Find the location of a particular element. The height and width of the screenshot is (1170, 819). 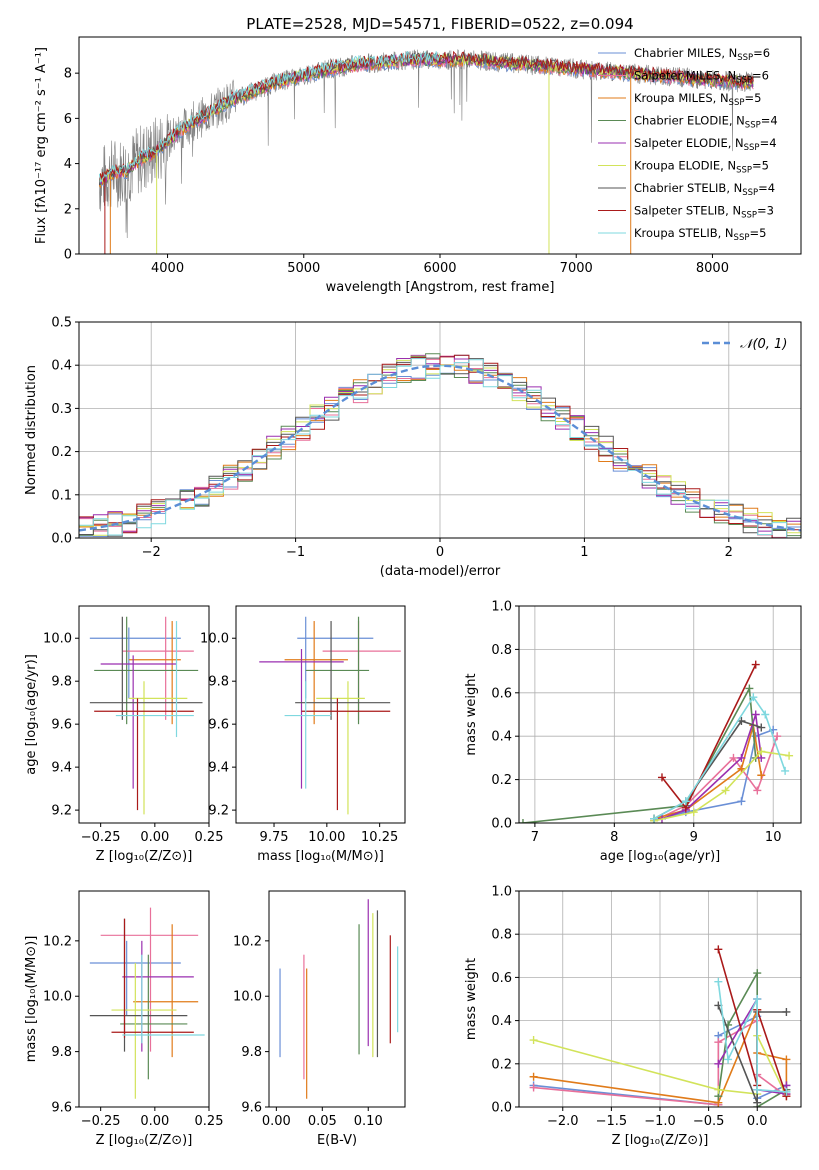

y-tick-label: 0.8 is located at coordinates (501, 935).